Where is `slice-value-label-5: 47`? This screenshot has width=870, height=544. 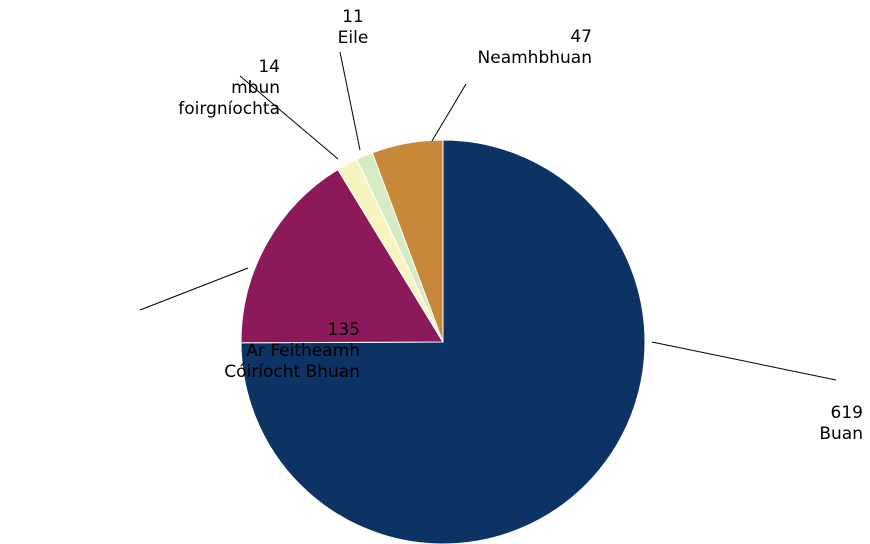
slice-value-label-5: 47 is located at coordinates (581, 37).